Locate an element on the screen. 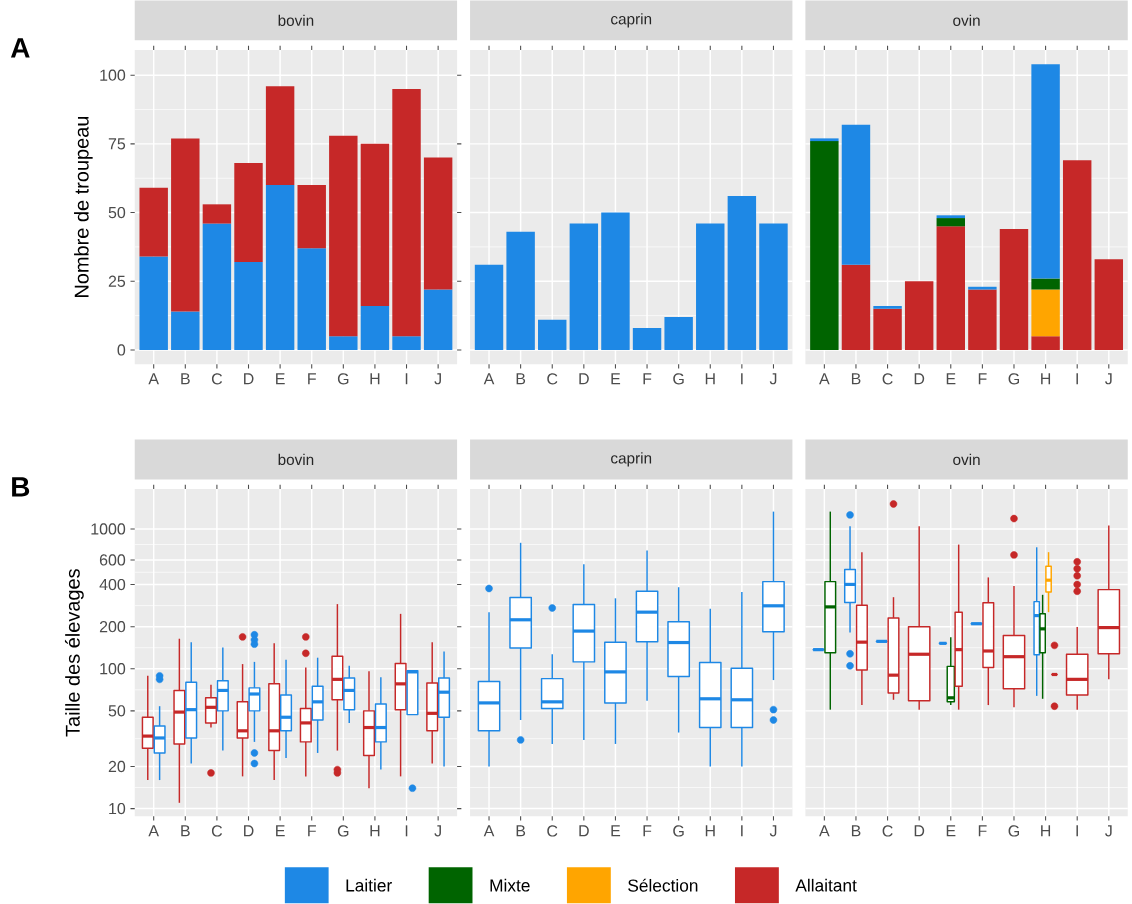  legend-label: Sélection is located at coordinates (663, 885).